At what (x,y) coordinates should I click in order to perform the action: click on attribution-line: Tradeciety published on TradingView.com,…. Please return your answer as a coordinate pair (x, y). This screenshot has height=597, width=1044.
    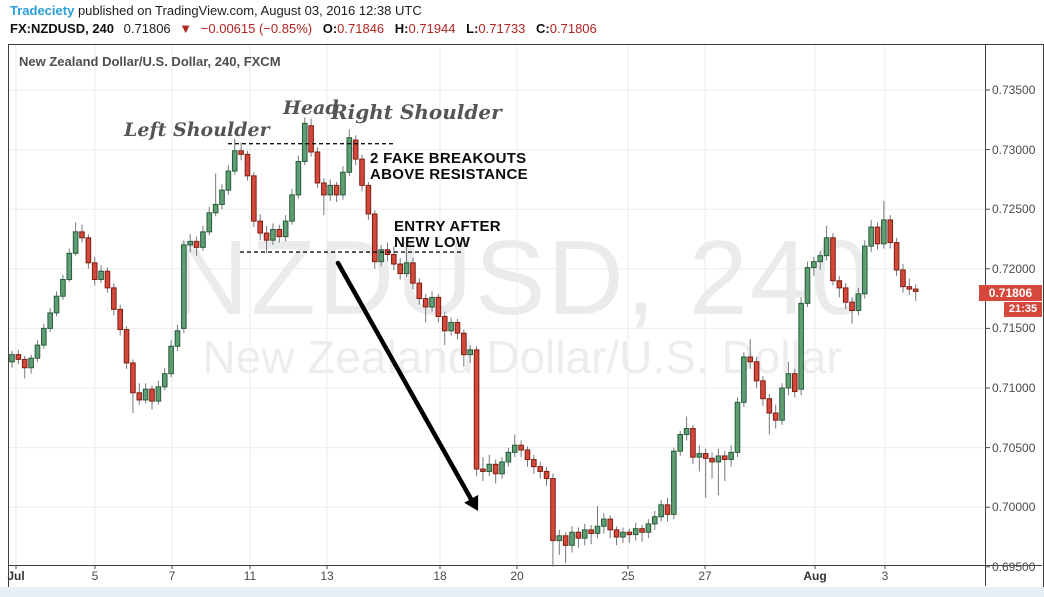
    Looking at the image, I should click on (216, 10).